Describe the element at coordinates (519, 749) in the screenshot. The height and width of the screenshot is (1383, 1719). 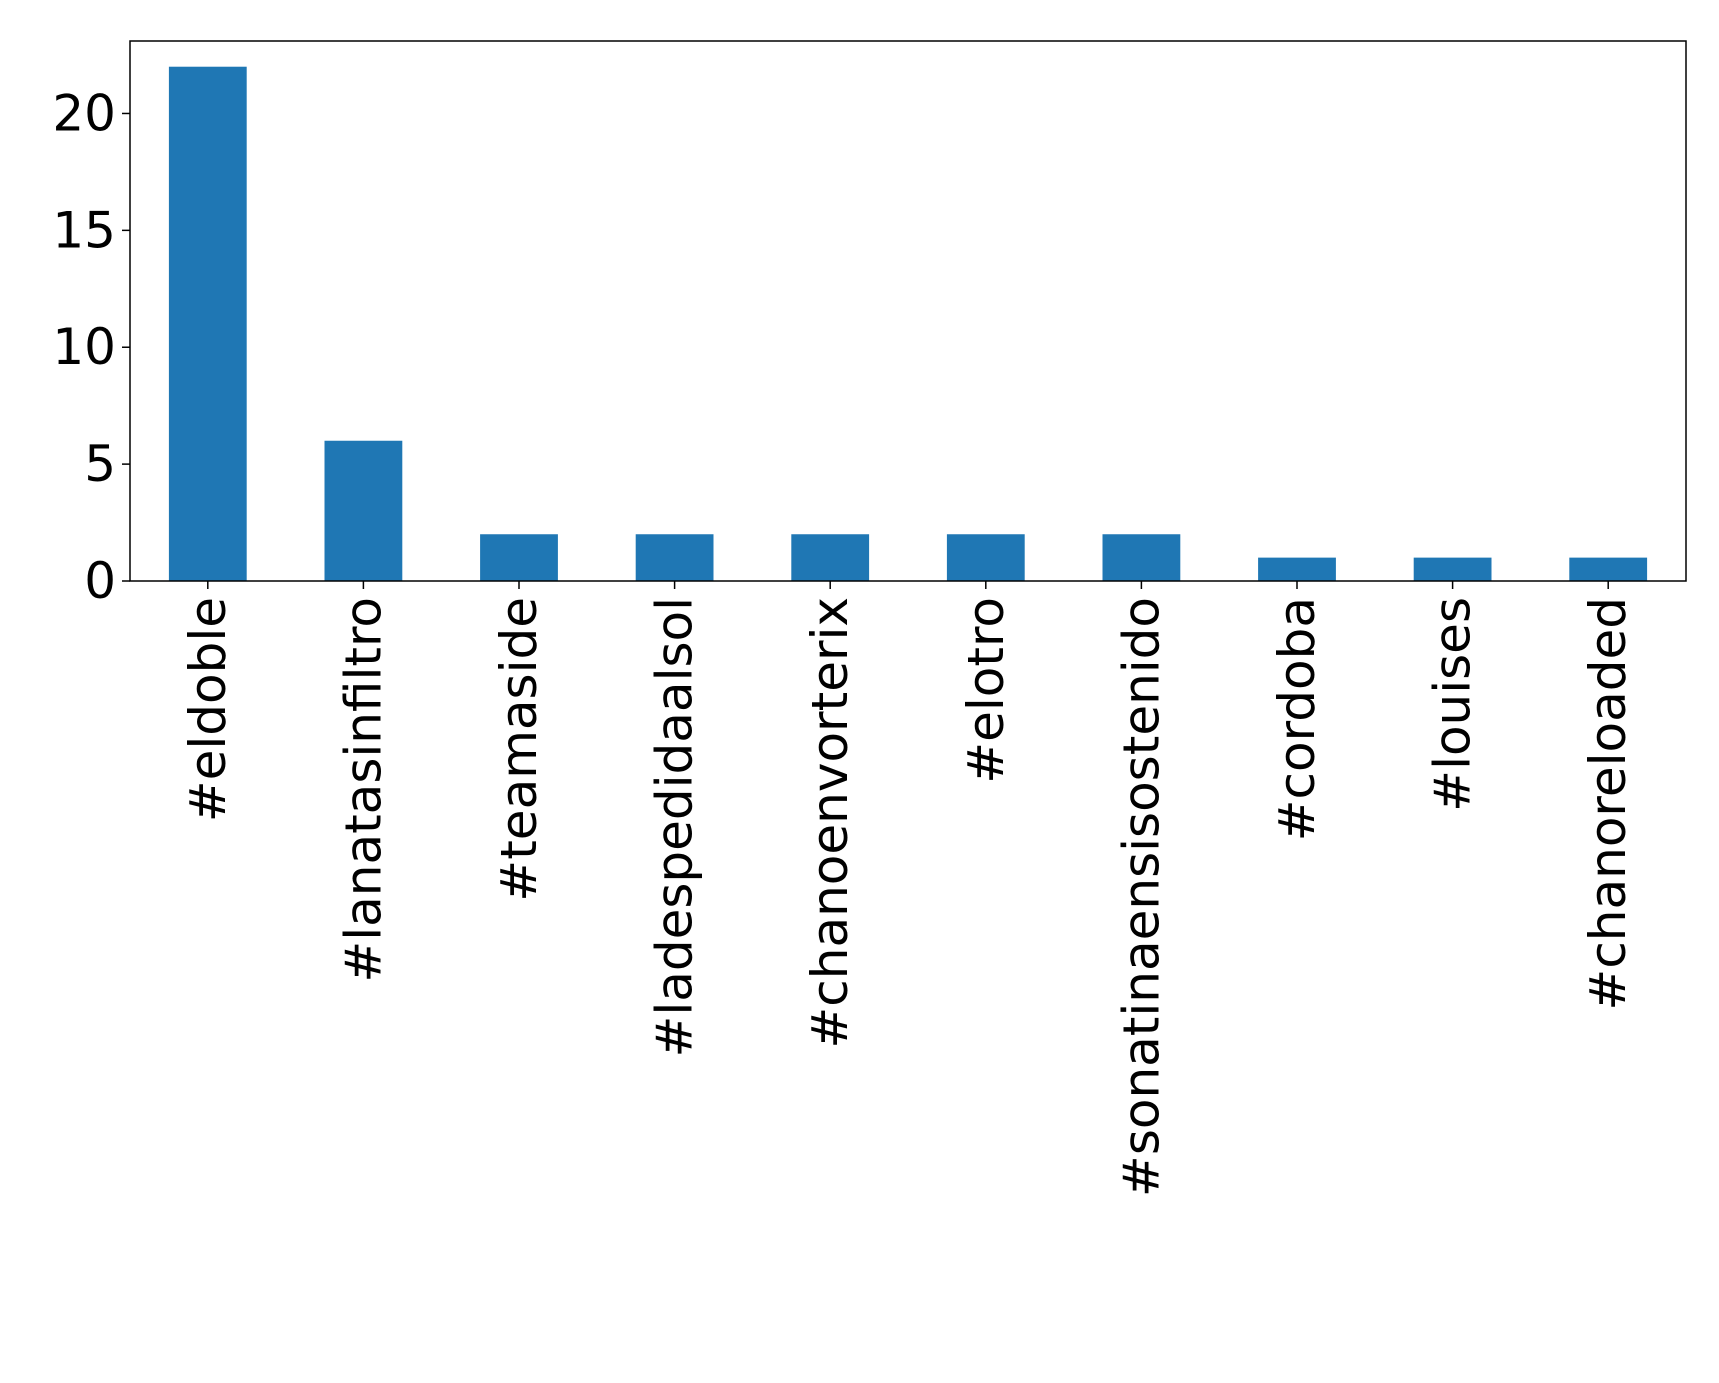
I see `x-tick-label: #teamaside` at that location.